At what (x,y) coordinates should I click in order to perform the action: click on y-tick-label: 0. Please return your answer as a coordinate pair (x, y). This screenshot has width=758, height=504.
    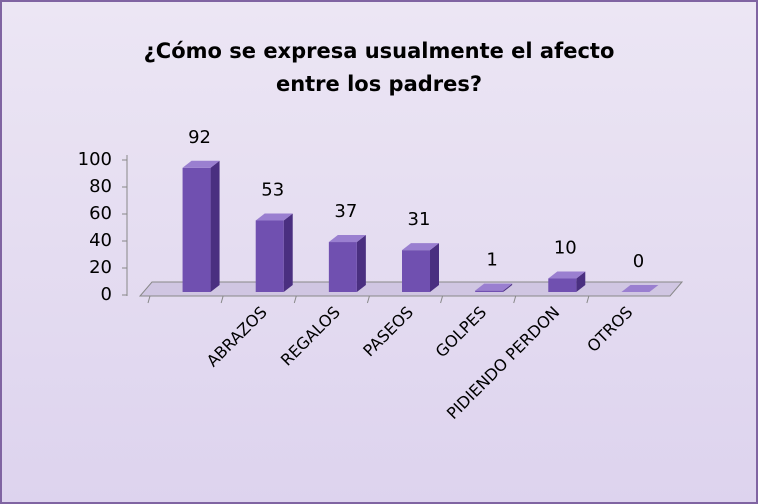
    Looking at the image, I should click on (106, 294).